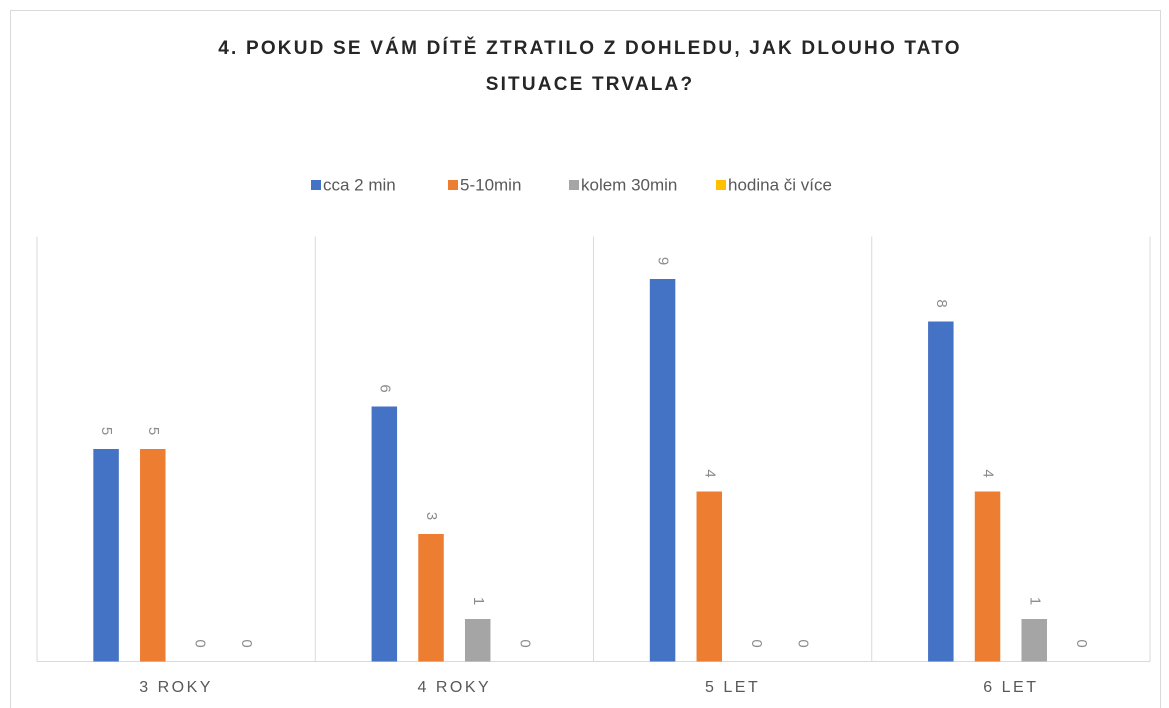 Image resolution: width=1169 pixels, height=708 pixels. What do you see at coordinates (629, 184) in the screenshot?
I see `legend-label: kolem 30min` at bounding box center [629, 184].